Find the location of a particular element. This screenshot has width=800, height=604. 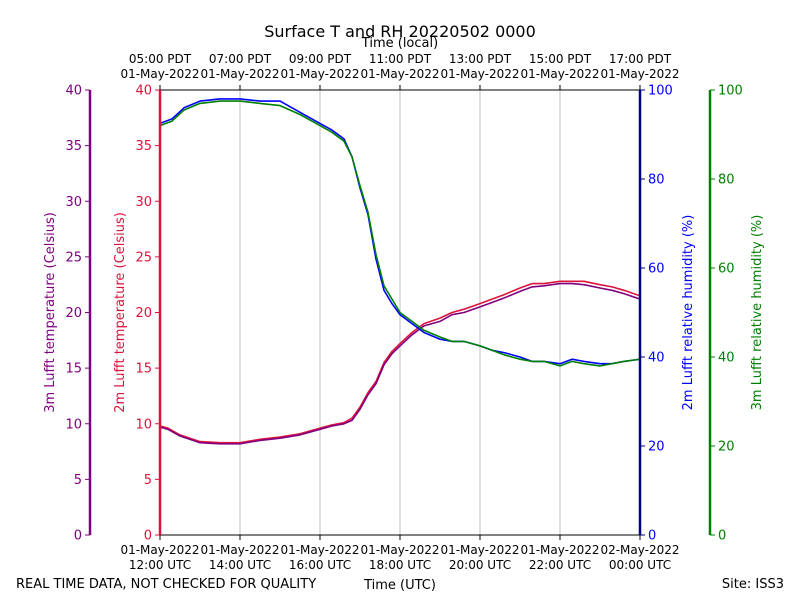

temp2m-tick-label: 40 is located at coordinates (143, 91).